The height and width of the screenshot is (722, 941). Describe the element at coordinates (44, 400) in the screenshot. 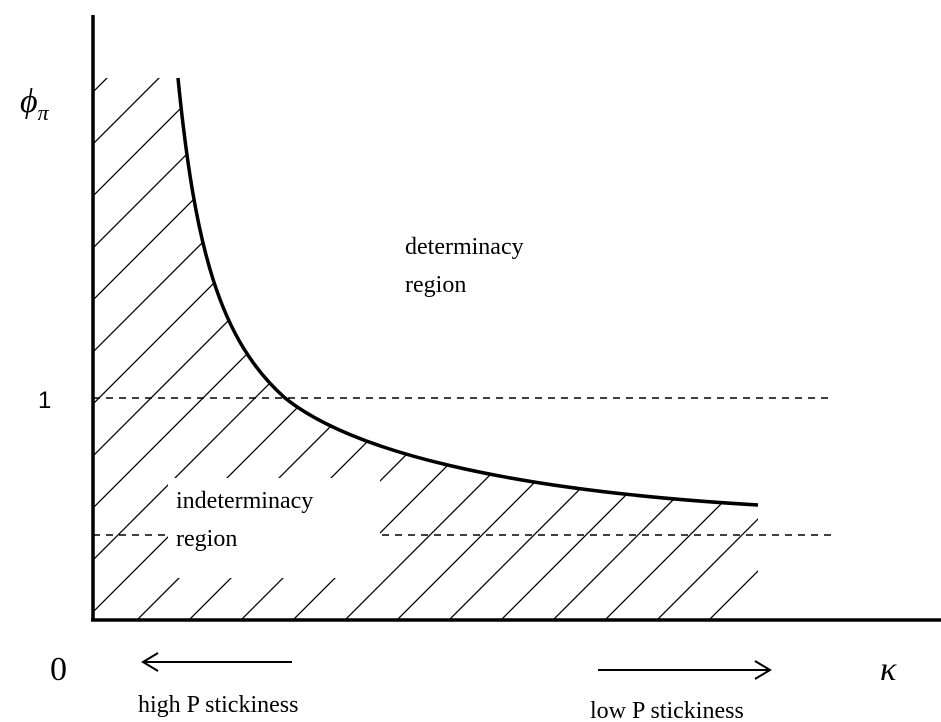

I see `y-tick-label: 1` at that location.